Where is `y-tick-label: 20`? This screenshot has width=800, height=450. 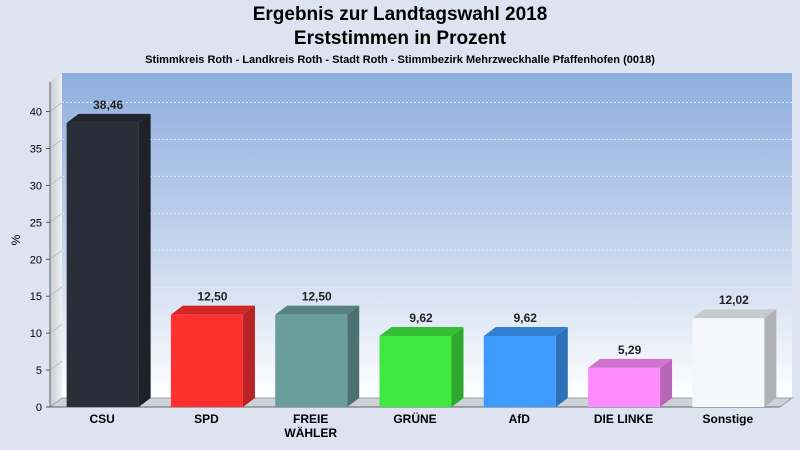 y-tick-label: 20 is located at coordinates (36, 260).